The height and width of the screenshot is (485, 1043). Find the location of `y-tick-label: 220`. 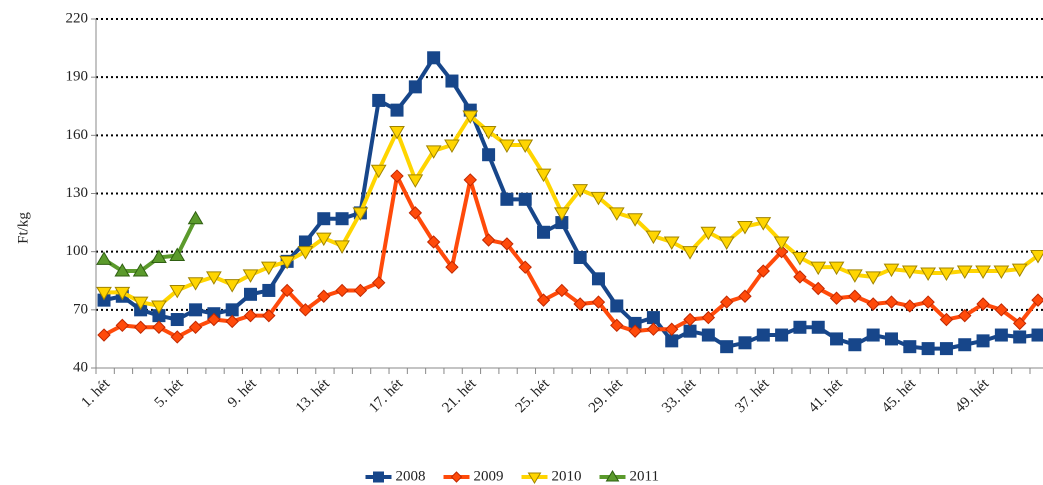

y-tick-label: 220 is located at coordinates (77, 18).